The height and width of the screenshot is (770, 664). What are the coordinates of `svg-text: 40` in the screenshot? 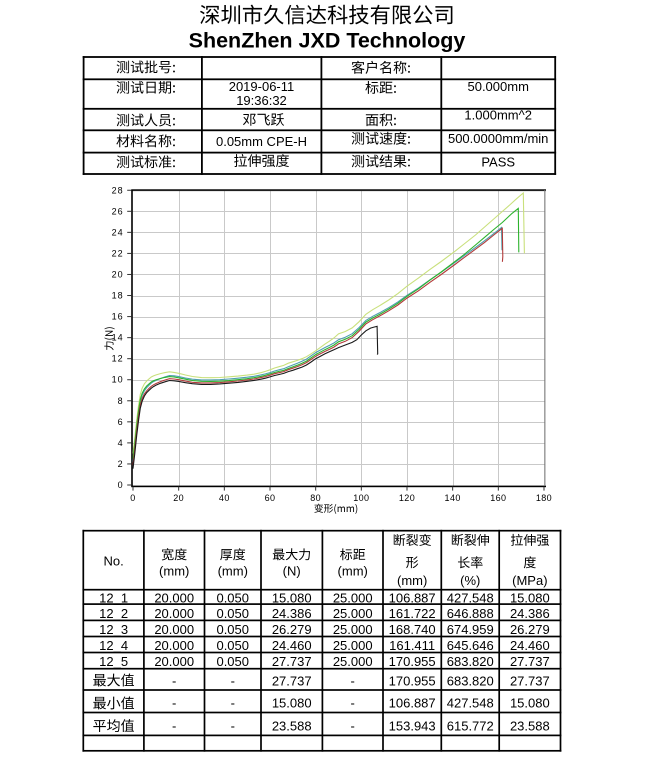 It's located at (224, 498).